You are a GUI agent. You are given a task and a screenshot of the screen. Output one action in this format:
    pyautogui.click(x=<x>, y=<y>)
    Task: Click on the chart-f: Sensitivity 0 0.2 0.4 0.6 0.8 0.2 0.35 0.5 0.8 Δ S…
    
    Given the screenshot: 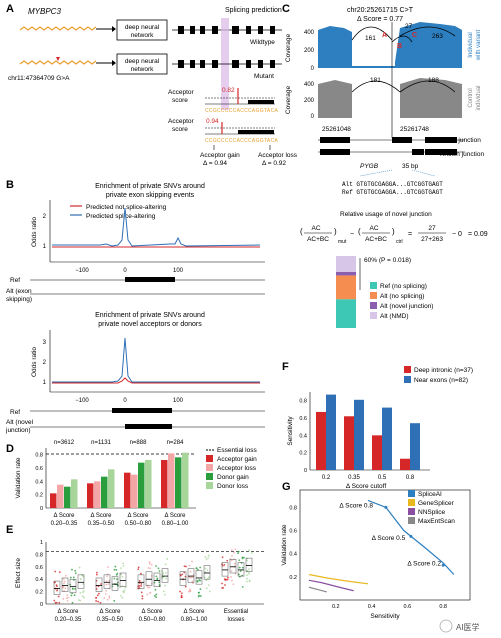 What is the action you would take?
    pyautogui.click(x=380, y=428)
    